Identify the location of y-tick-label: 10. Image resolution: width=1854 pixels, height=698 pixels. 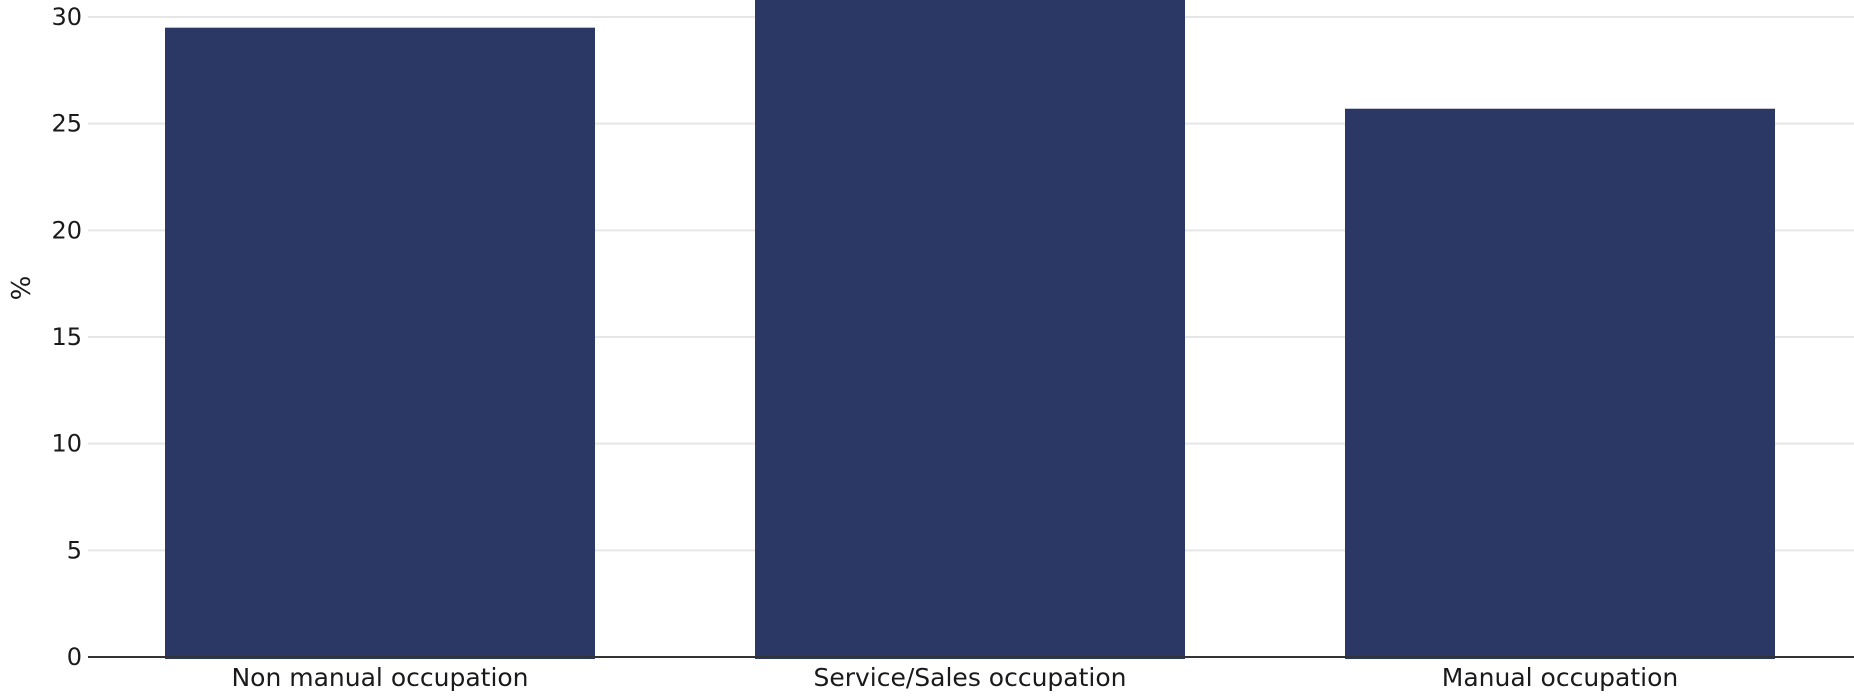
(66, 444).